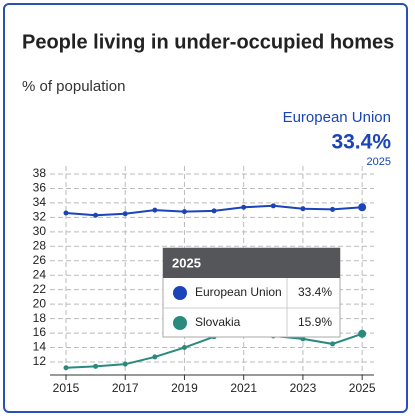  I want to click on highlight-year: 2025, so click(379, 162).